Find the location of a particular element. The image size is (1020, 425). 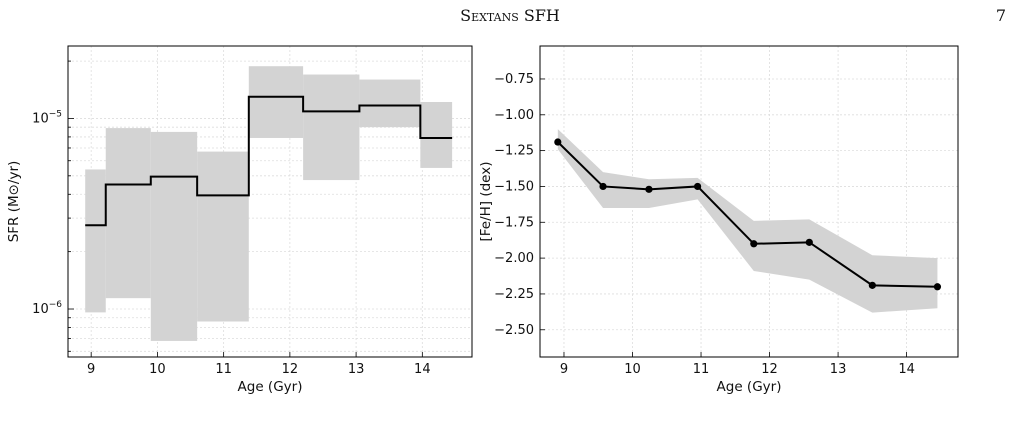

sfr-y-axis-label: SFR (M⊙/yr) is located at coordinates (14, 202).